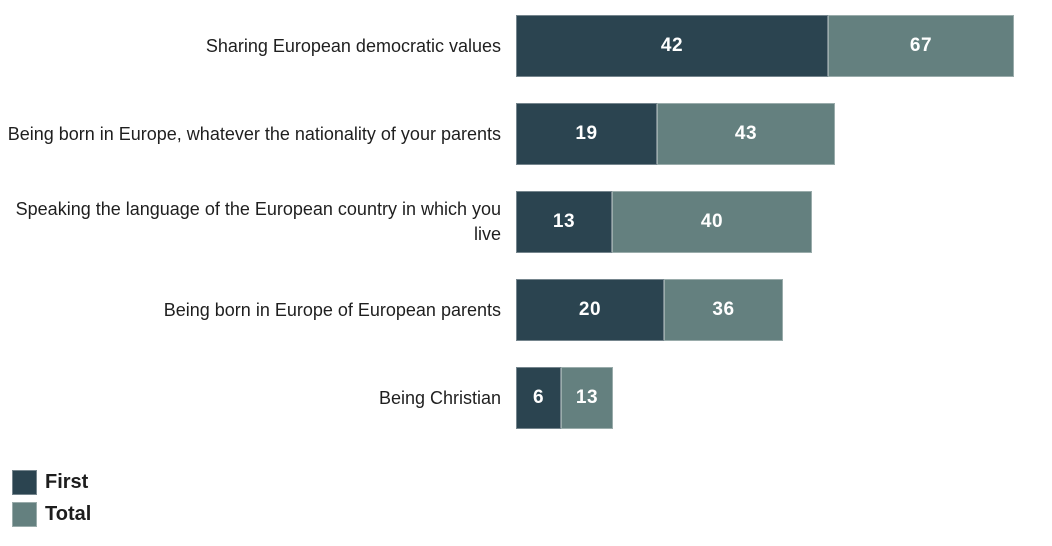 This screenshot has width=1052, height=546. I want to click on chart-row: Sharing European democratic values 42 67, so click(526, 46).